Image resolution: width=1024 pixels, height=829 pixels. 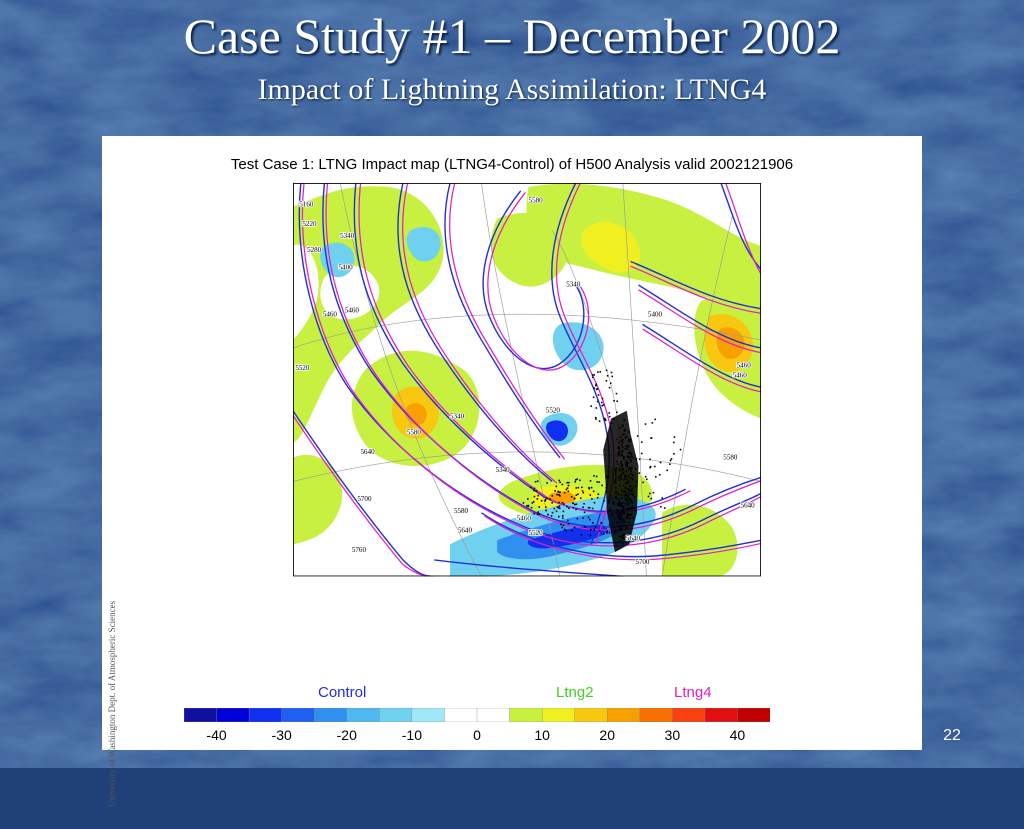 I want to click on page-number: 22, so click(x=952, y=735).